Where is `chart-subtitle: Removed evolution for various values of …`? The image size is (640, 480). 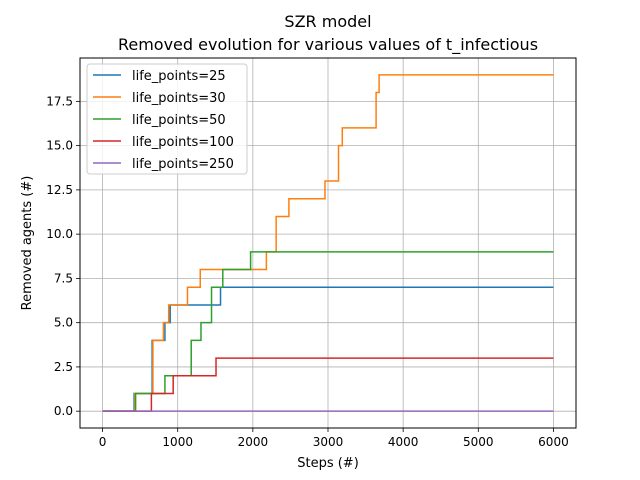 chart-subtitle: Removed evolution for various values of … is located at coordinates (328, 45).